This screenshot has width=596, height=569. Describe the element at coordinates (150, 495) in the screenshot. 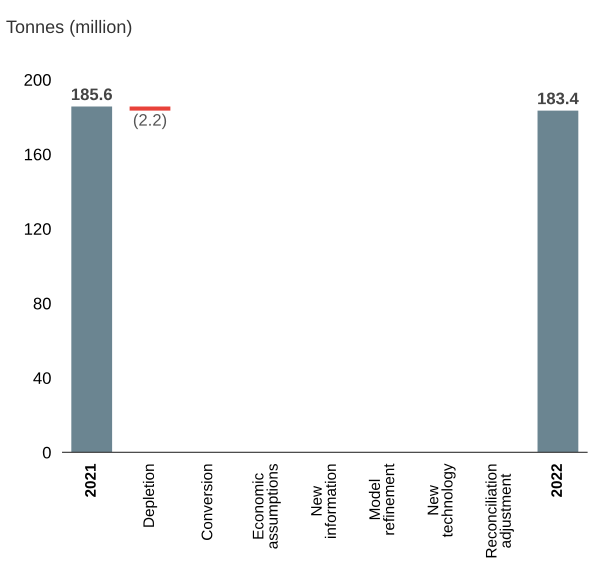

I see `x-tick-label: Depletion` at that location.